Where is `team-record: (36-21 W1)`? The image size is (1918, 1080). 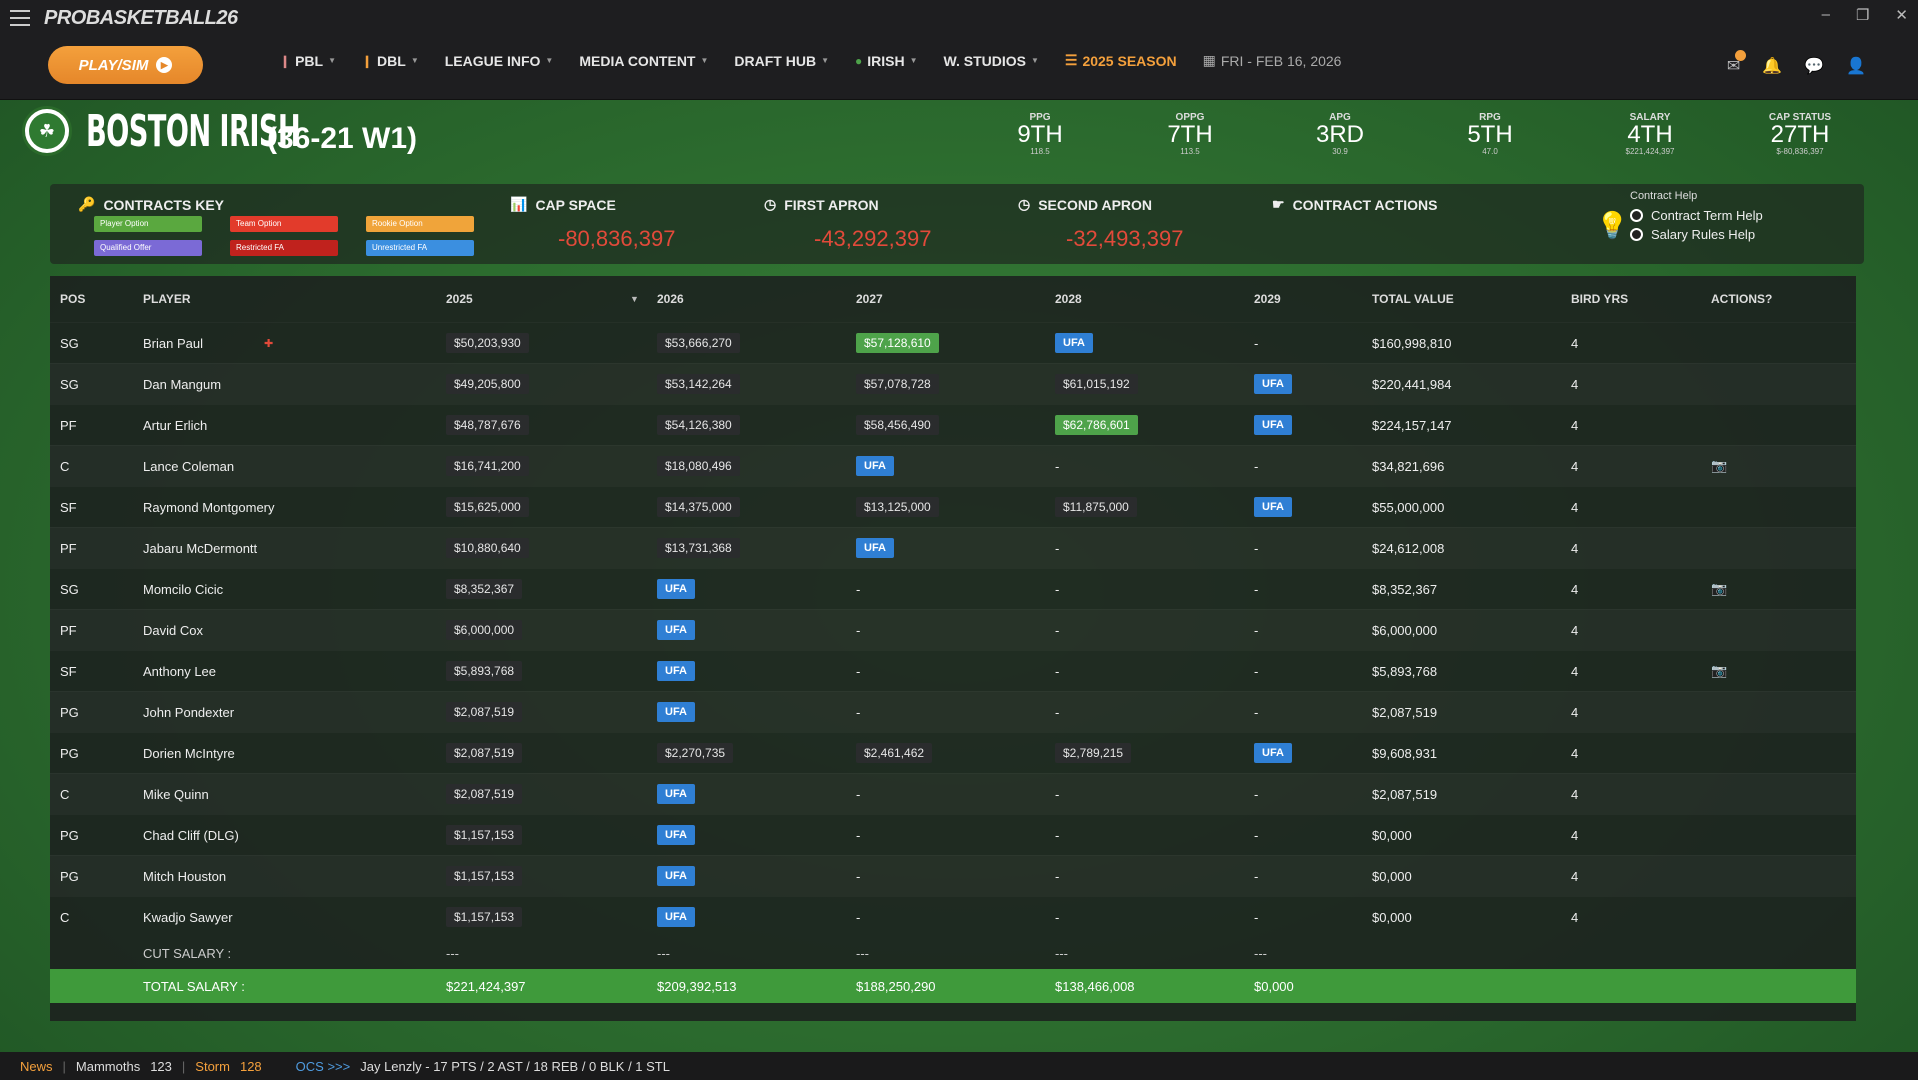 team-record: (36-21 W1) is located at coordinates (342, 138).